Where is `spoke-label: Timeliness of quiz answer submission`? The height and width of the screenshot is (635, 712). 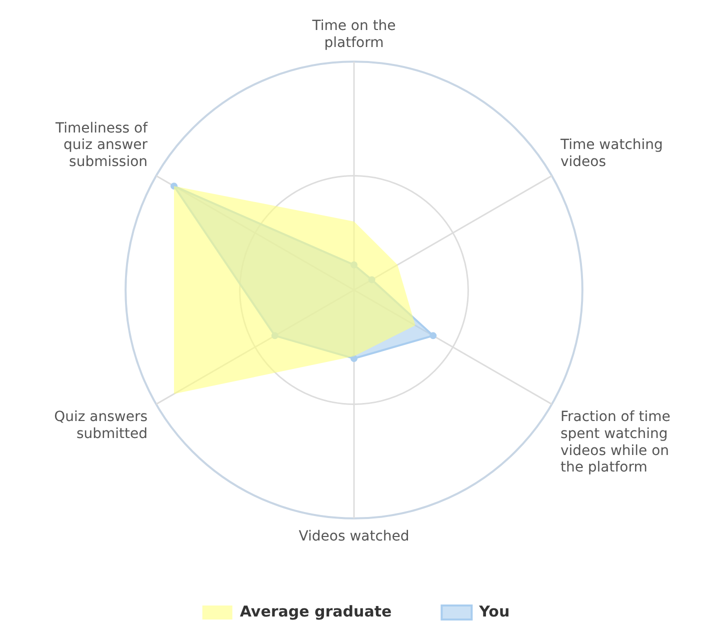 spoke-label: Timeliness of quiz answer submission is located at coordinates (101, 145).